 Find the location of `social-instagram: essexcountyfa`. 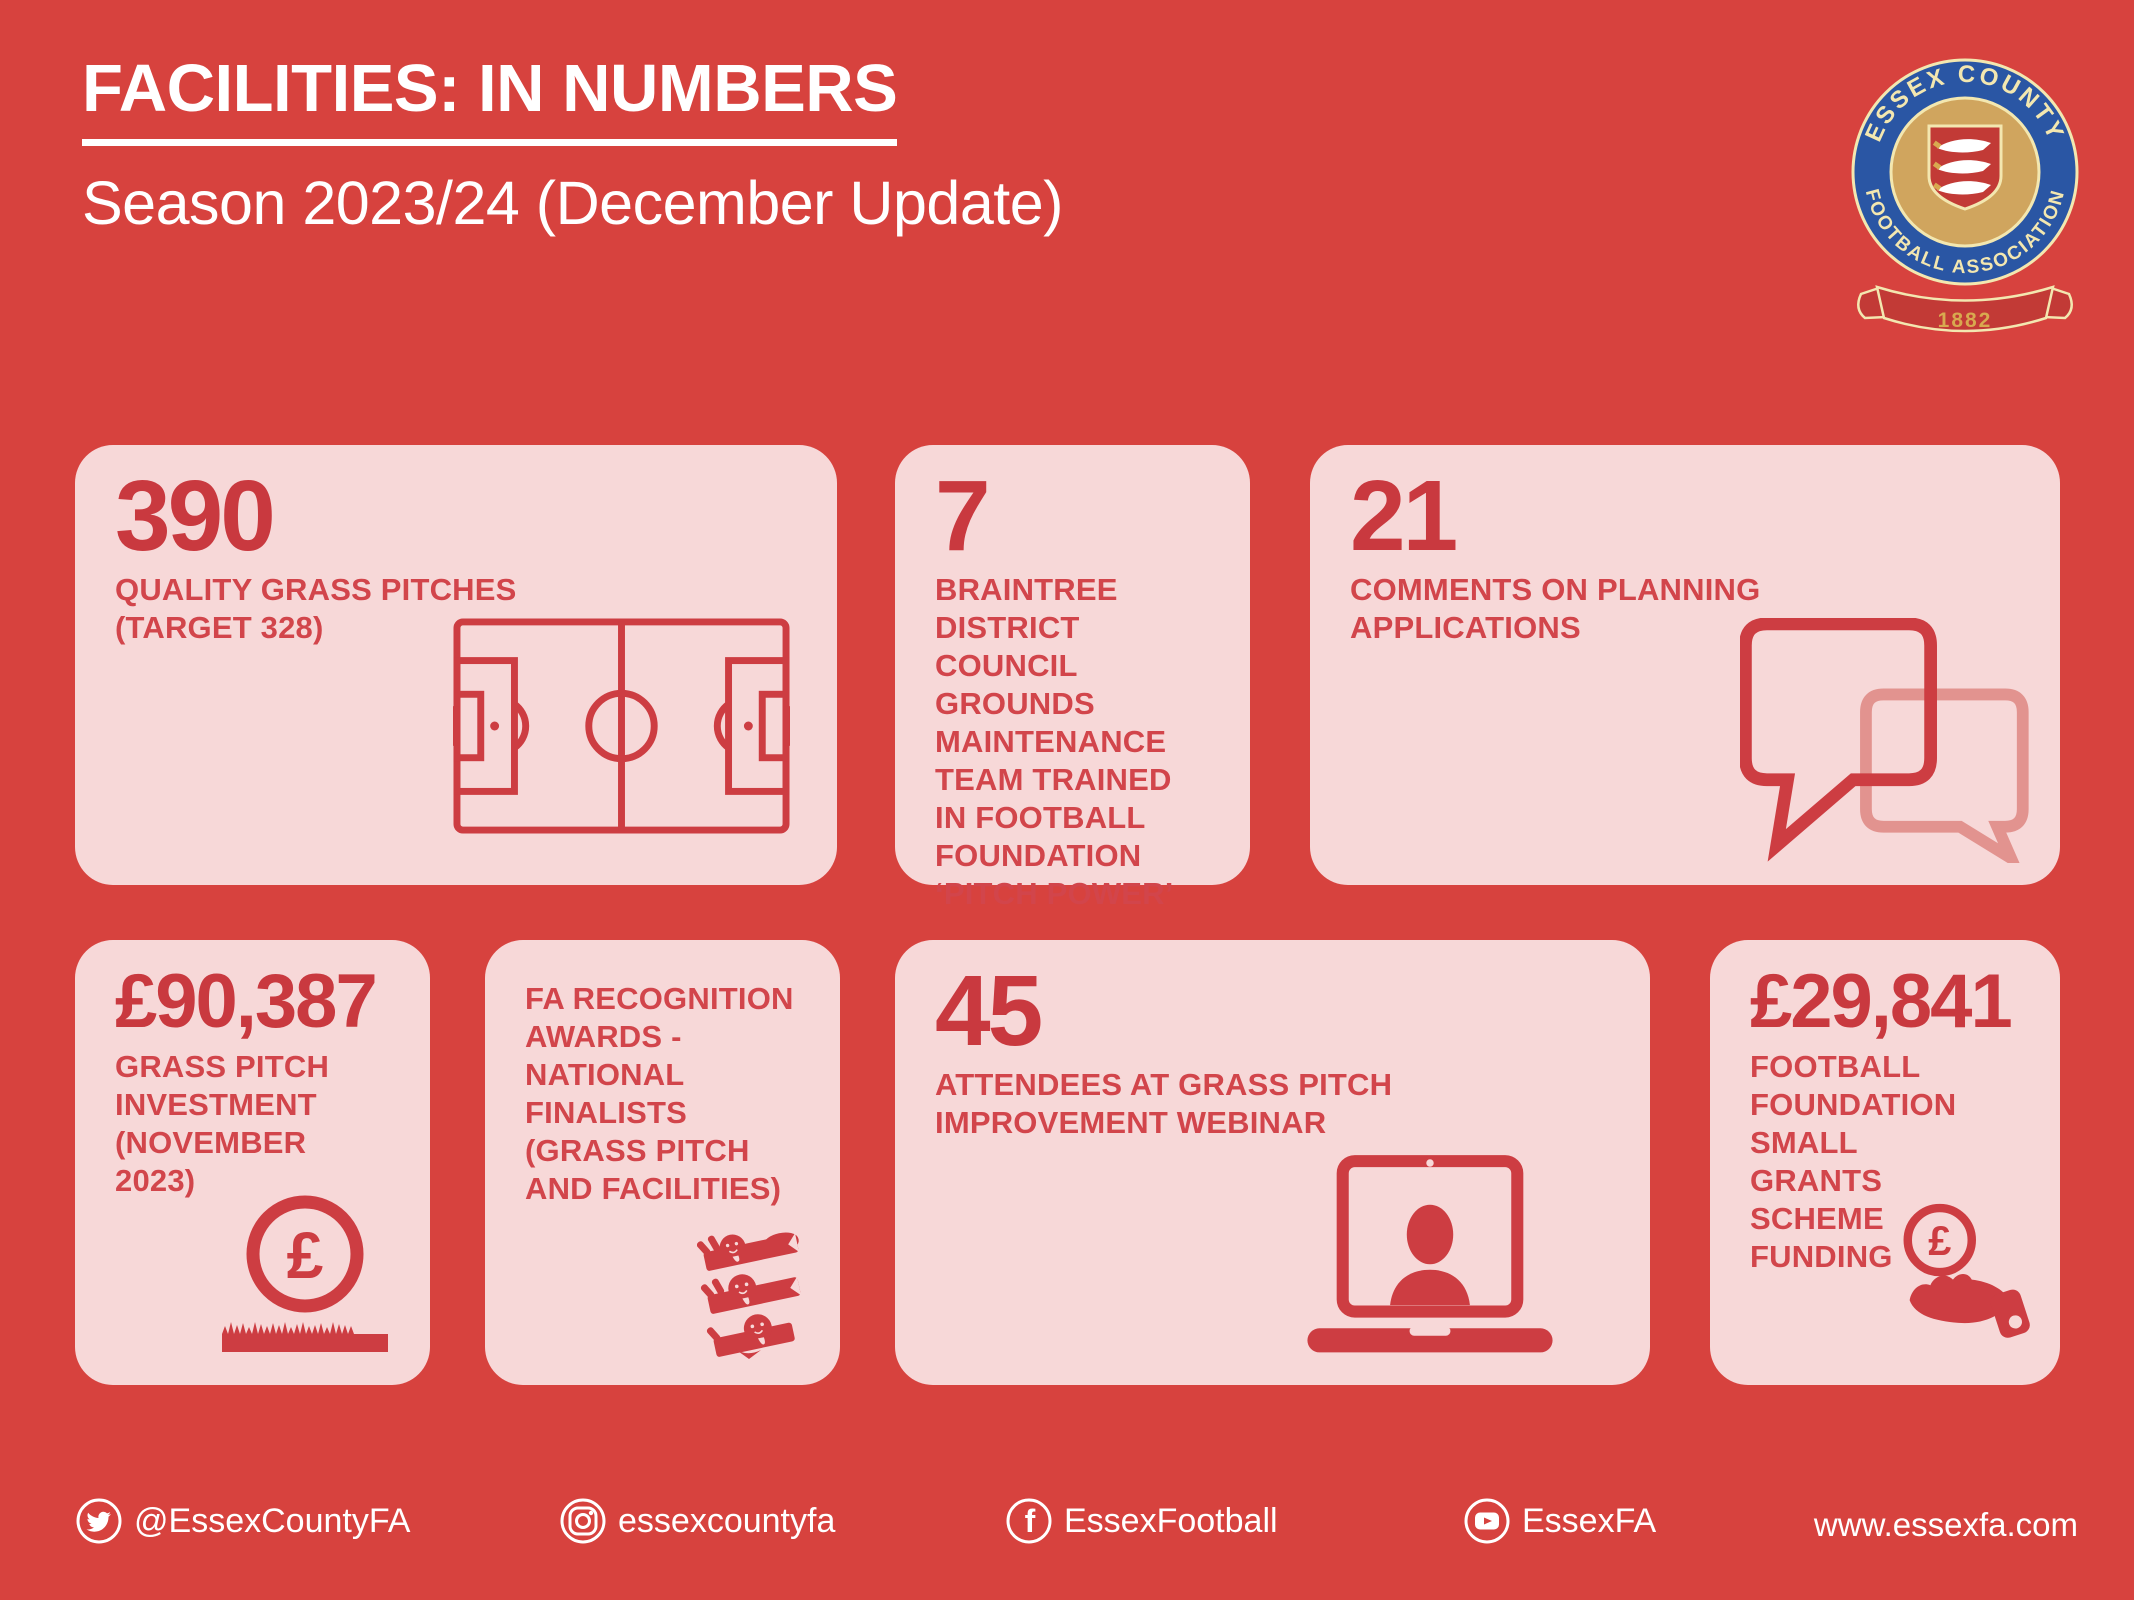

social-instagram: essexcountyfa is located at coordinates (697, 1521).